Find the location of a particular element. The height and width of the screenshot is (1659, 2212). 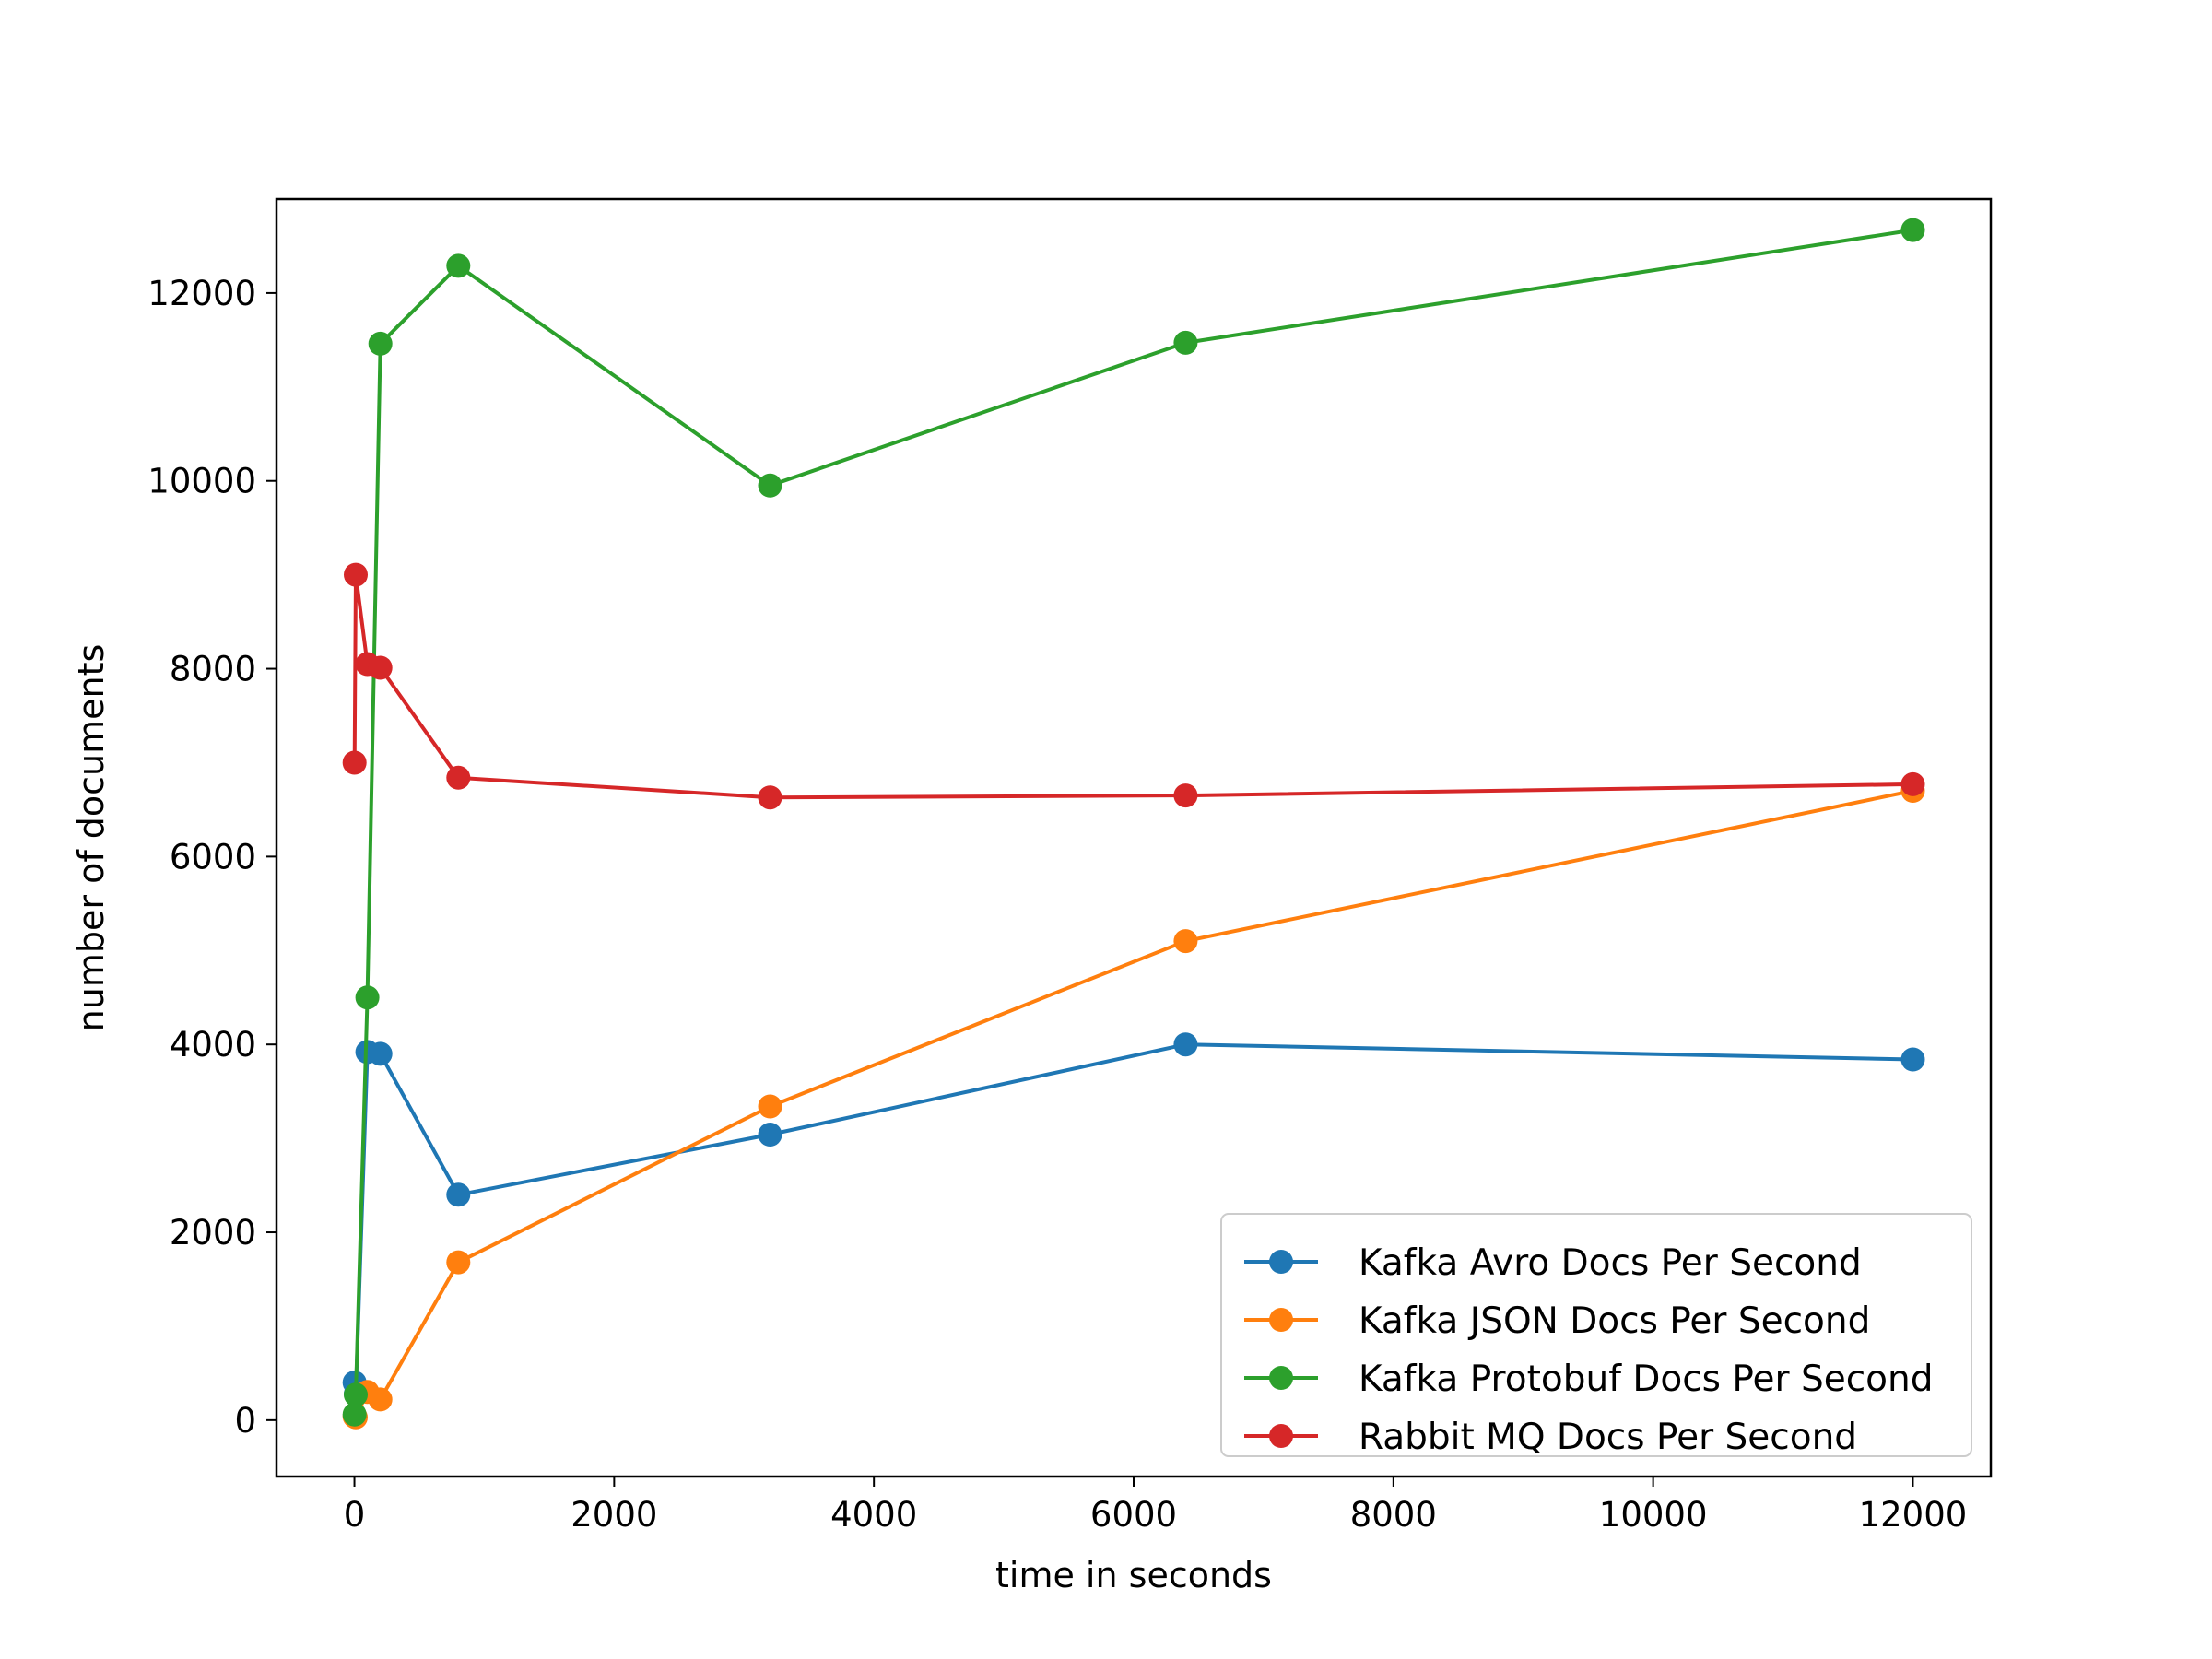

y-tick-label: 6000 is located at coordinates (213, 857).